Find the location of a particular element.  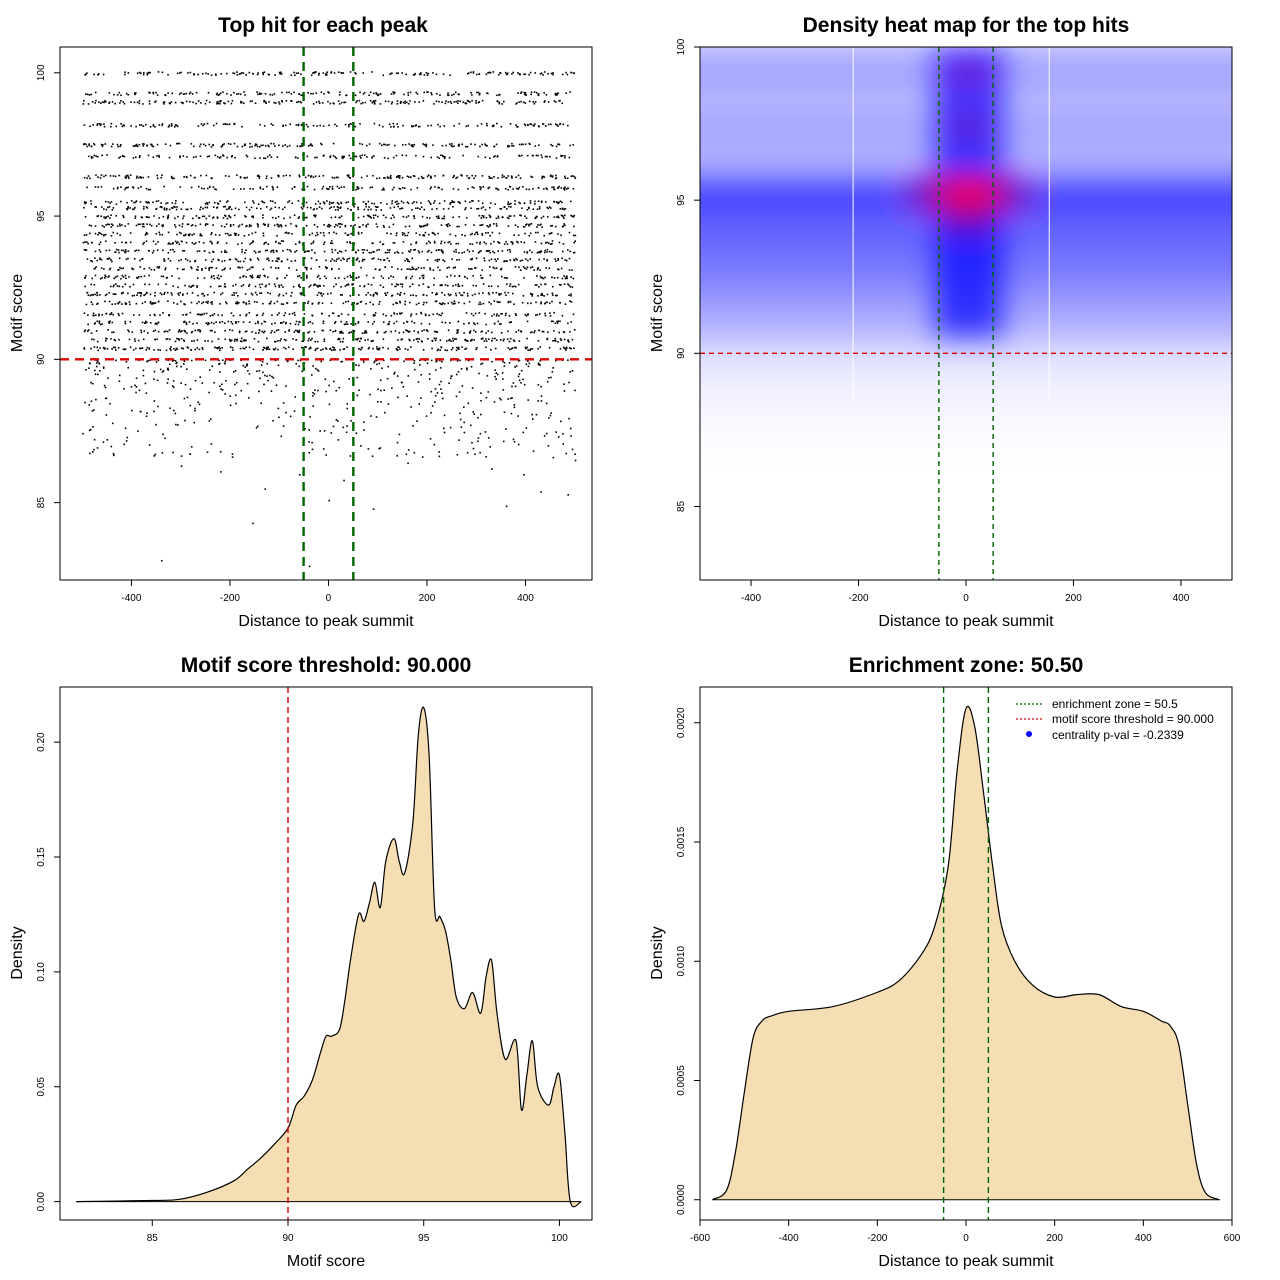

x-tick-label: -600 is located at coordinates (700, 1238).